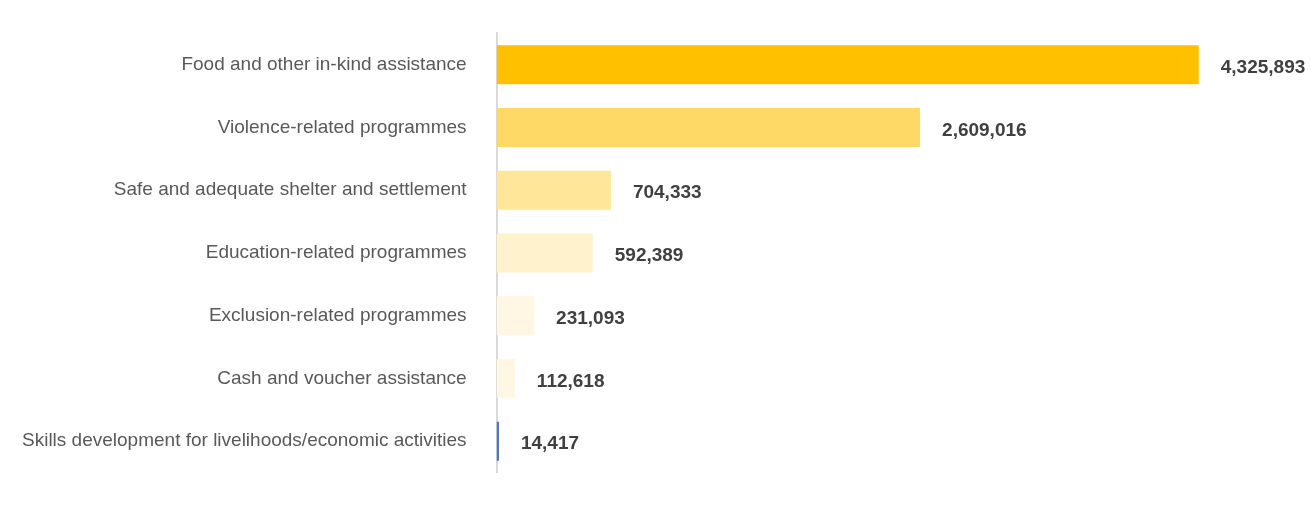 This screenshot has width=1311, height=506. What do you see at coordinates (649, 255) in the screenshot?
I see `data-label: 592,389` at bounding box center [649, 255].